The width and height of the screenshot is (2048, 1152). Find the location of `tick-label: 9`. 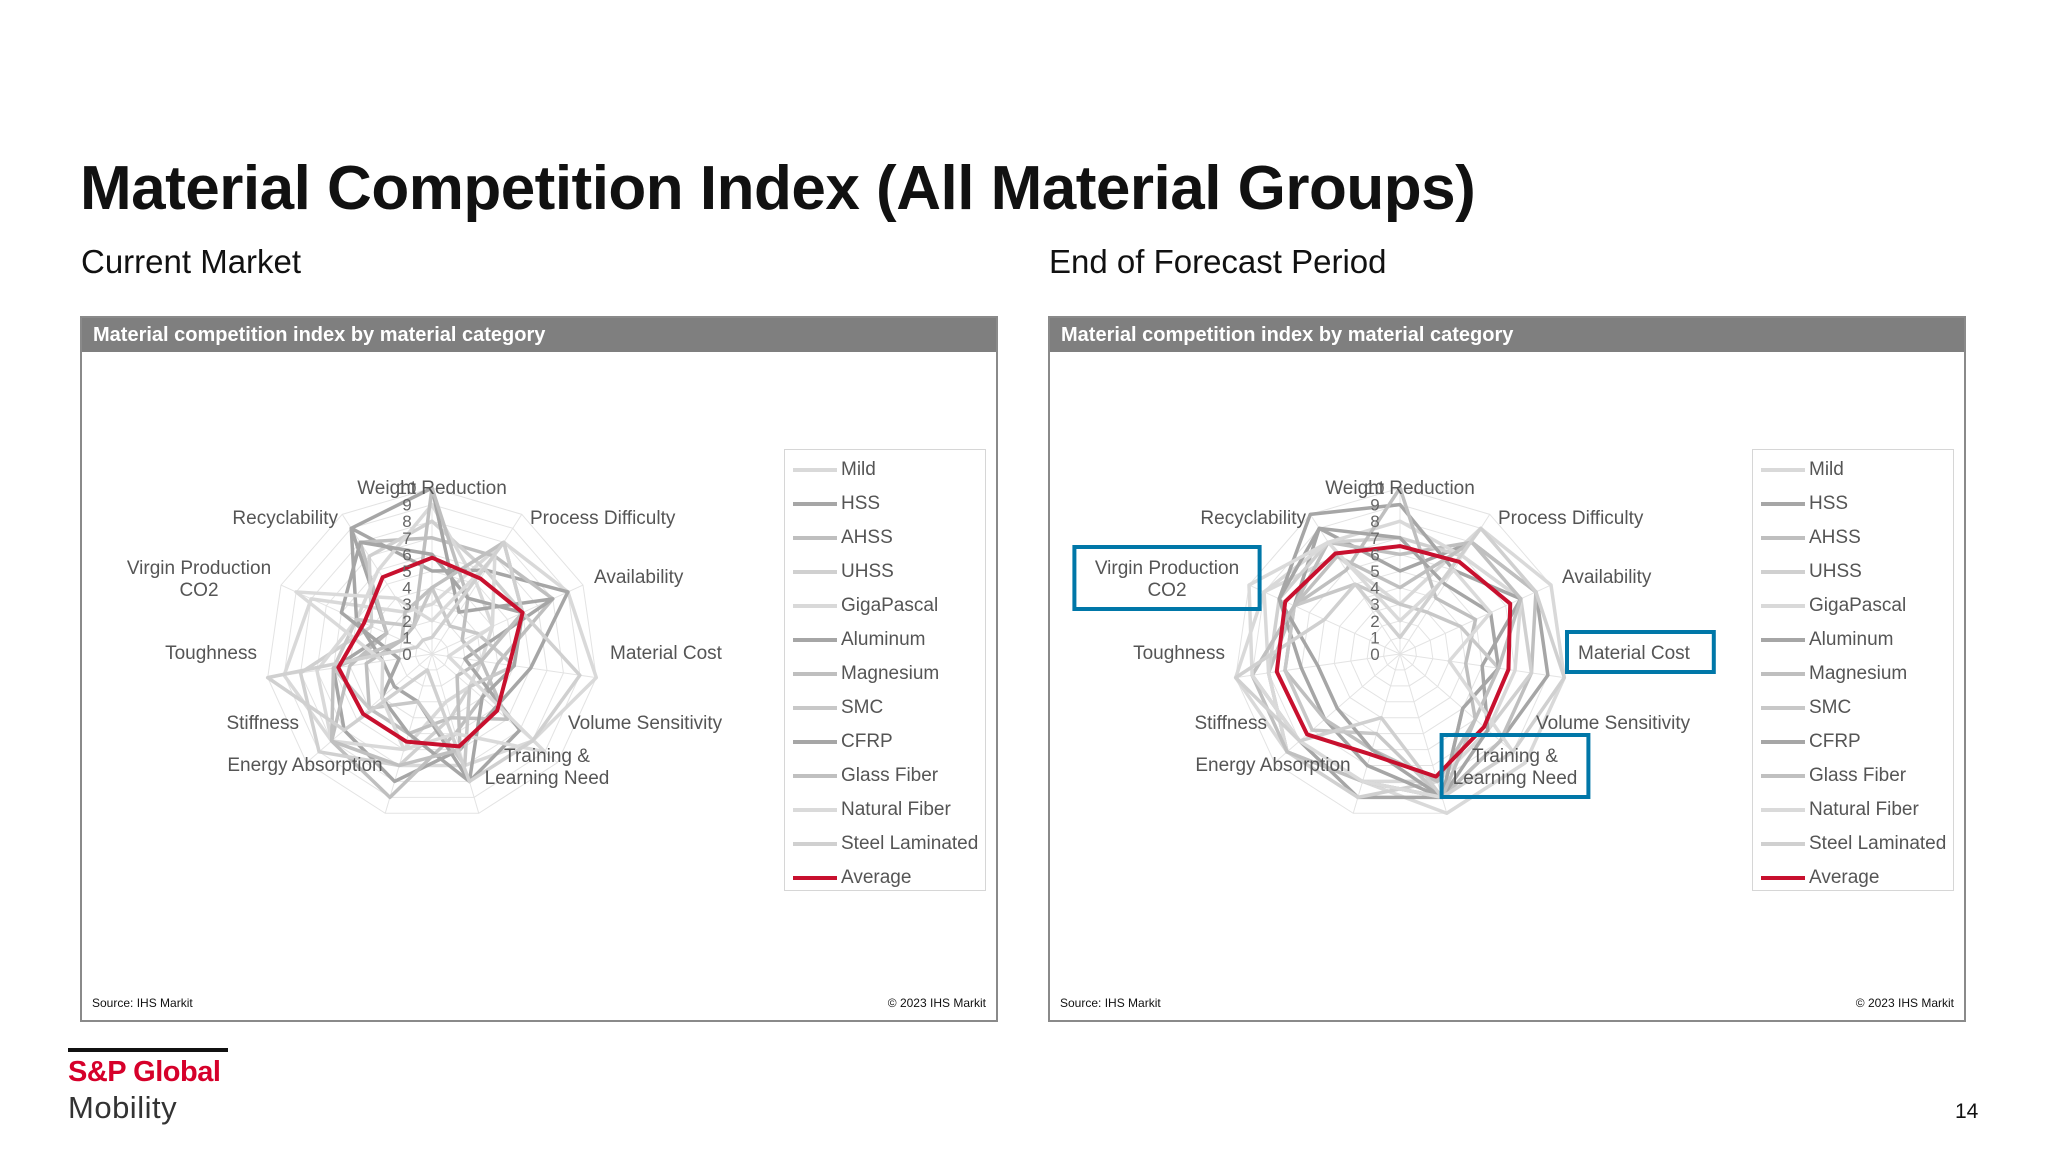

tick-label: 9 is located at coordinates (1374, 505).